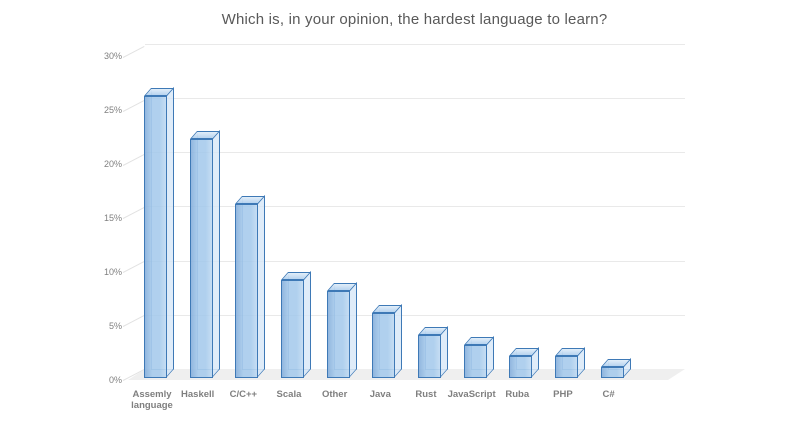  Describe the element at coordinates (112, 271) in the screenshot. I see `y-axis-label: 10%` at that location.